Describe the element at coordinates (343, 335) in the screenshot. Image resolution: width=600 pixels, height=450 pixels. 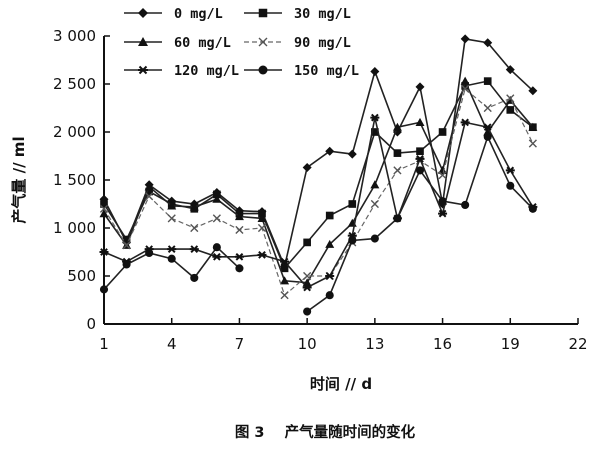
I see `x-axis-ticks: 1 4 7 10 13 16 19 22` at that location.